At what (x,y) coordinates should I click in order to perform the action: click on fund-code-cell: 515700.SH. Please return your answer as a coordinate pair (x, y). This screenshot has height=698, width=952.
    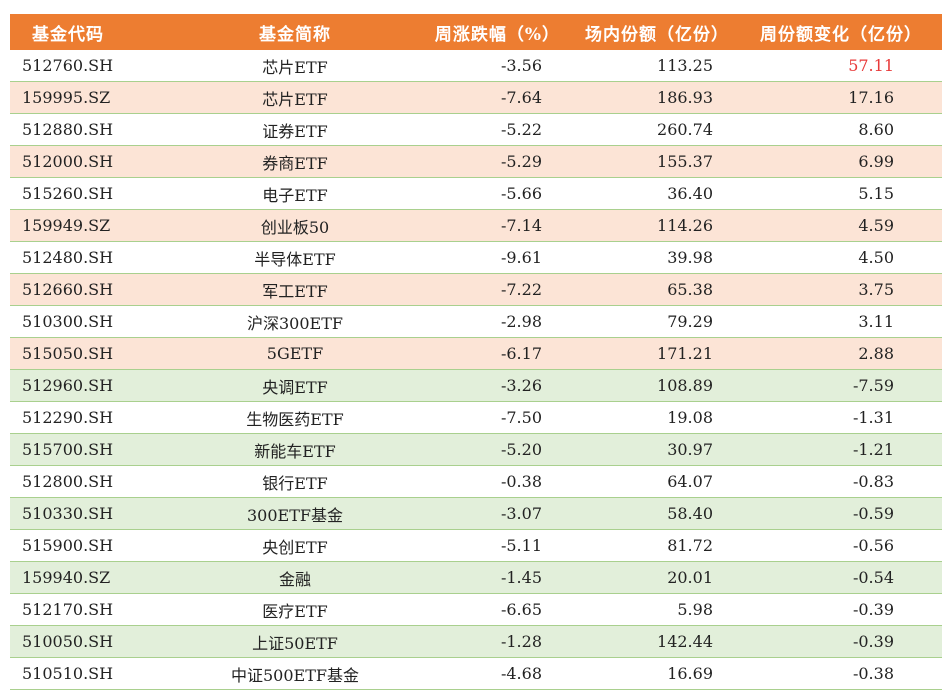
    Looking at the image, I should click on (68, 449).